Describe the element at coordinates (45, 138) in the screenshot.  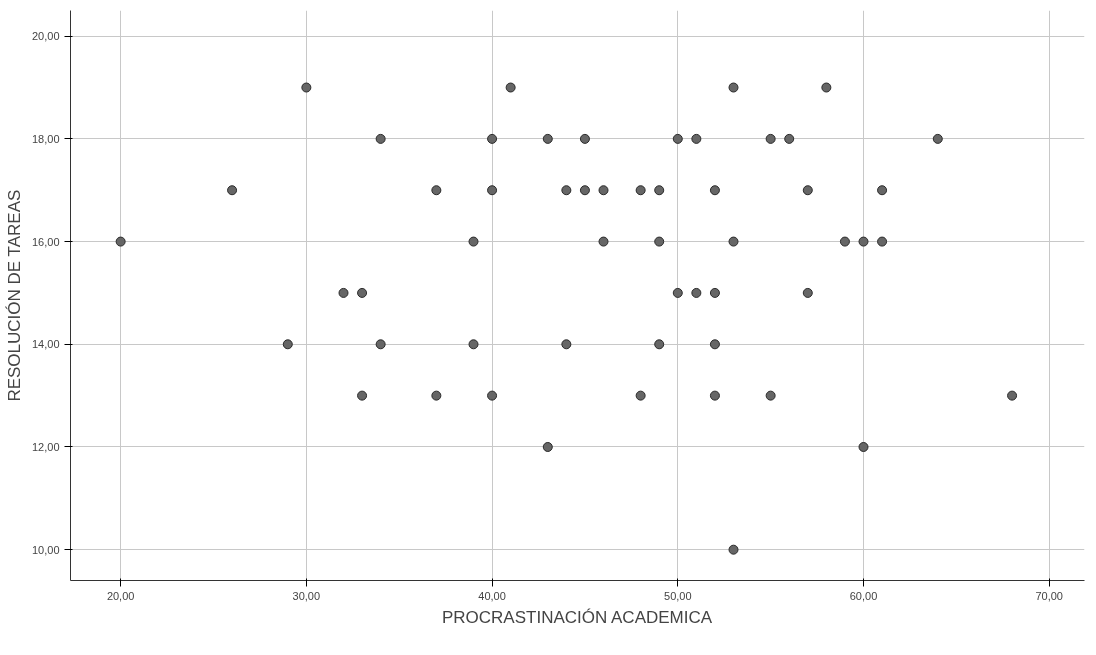
I see `y-tick-label: 18,00` at that location.